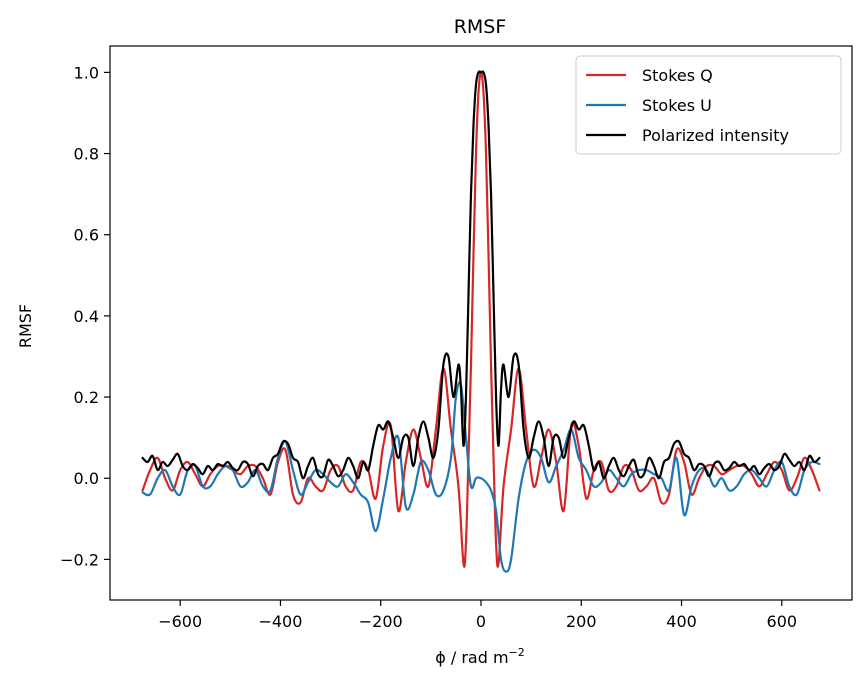  I want to click on y-axis-ticks: −0.2 0.0 0.2 0.4 0.6 0.8 1.0, so click(85, 316).